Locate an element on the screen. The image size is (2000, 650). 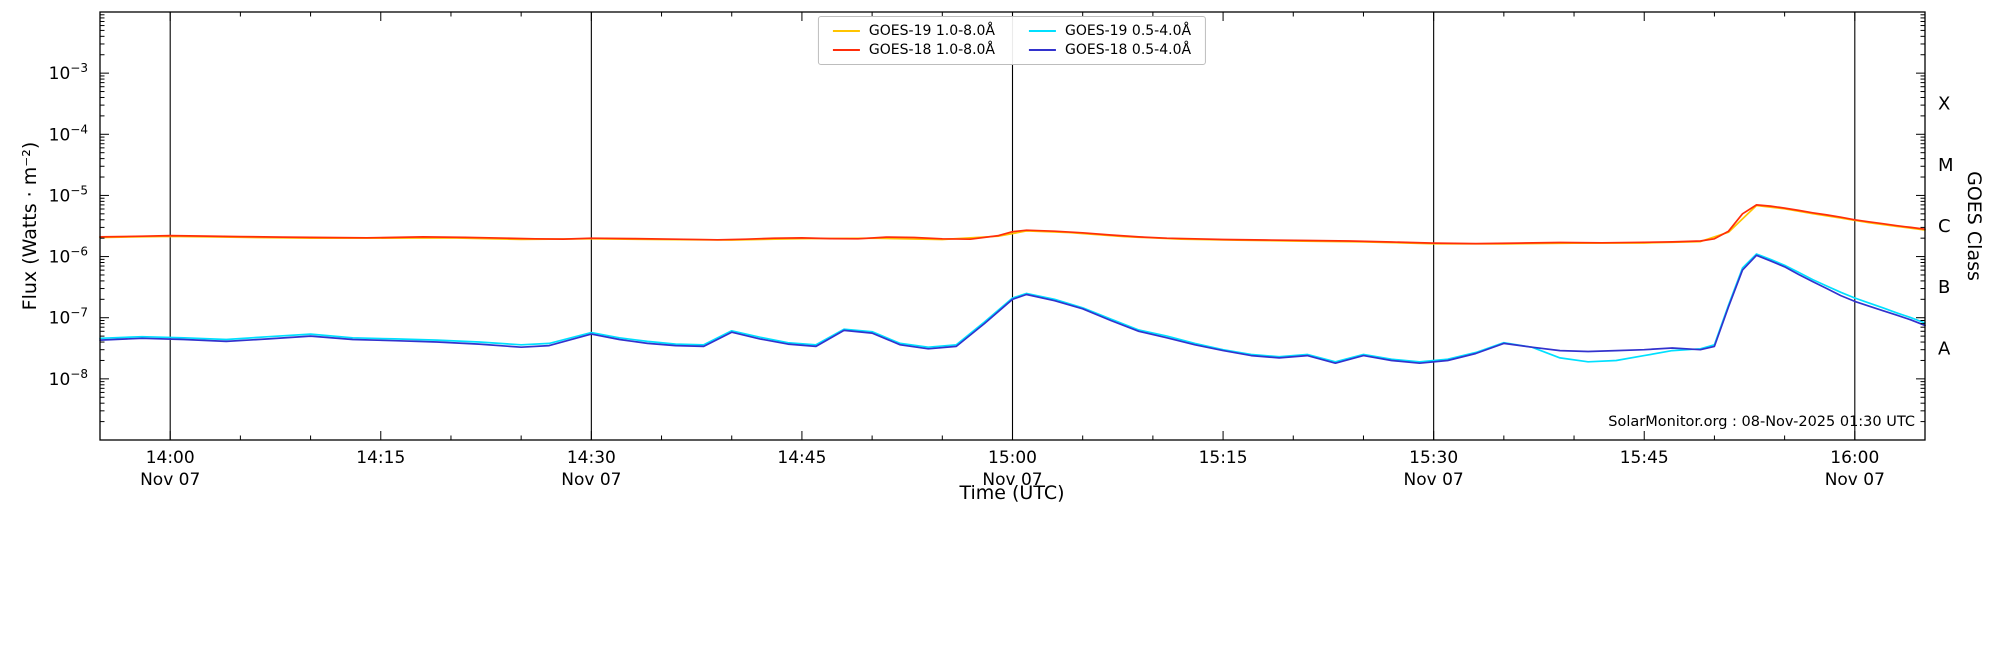
y-tick-label: 10⁻⁵ is located at coordinates (68, 194).